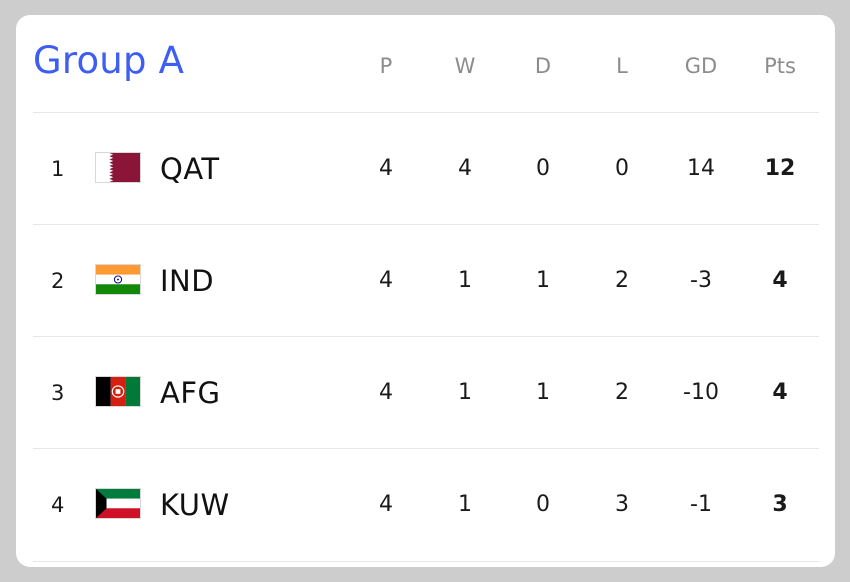  Describe the element at coordinates (118, 391) in the screenshot. I see `afghanistan-flag-icon` at that location.